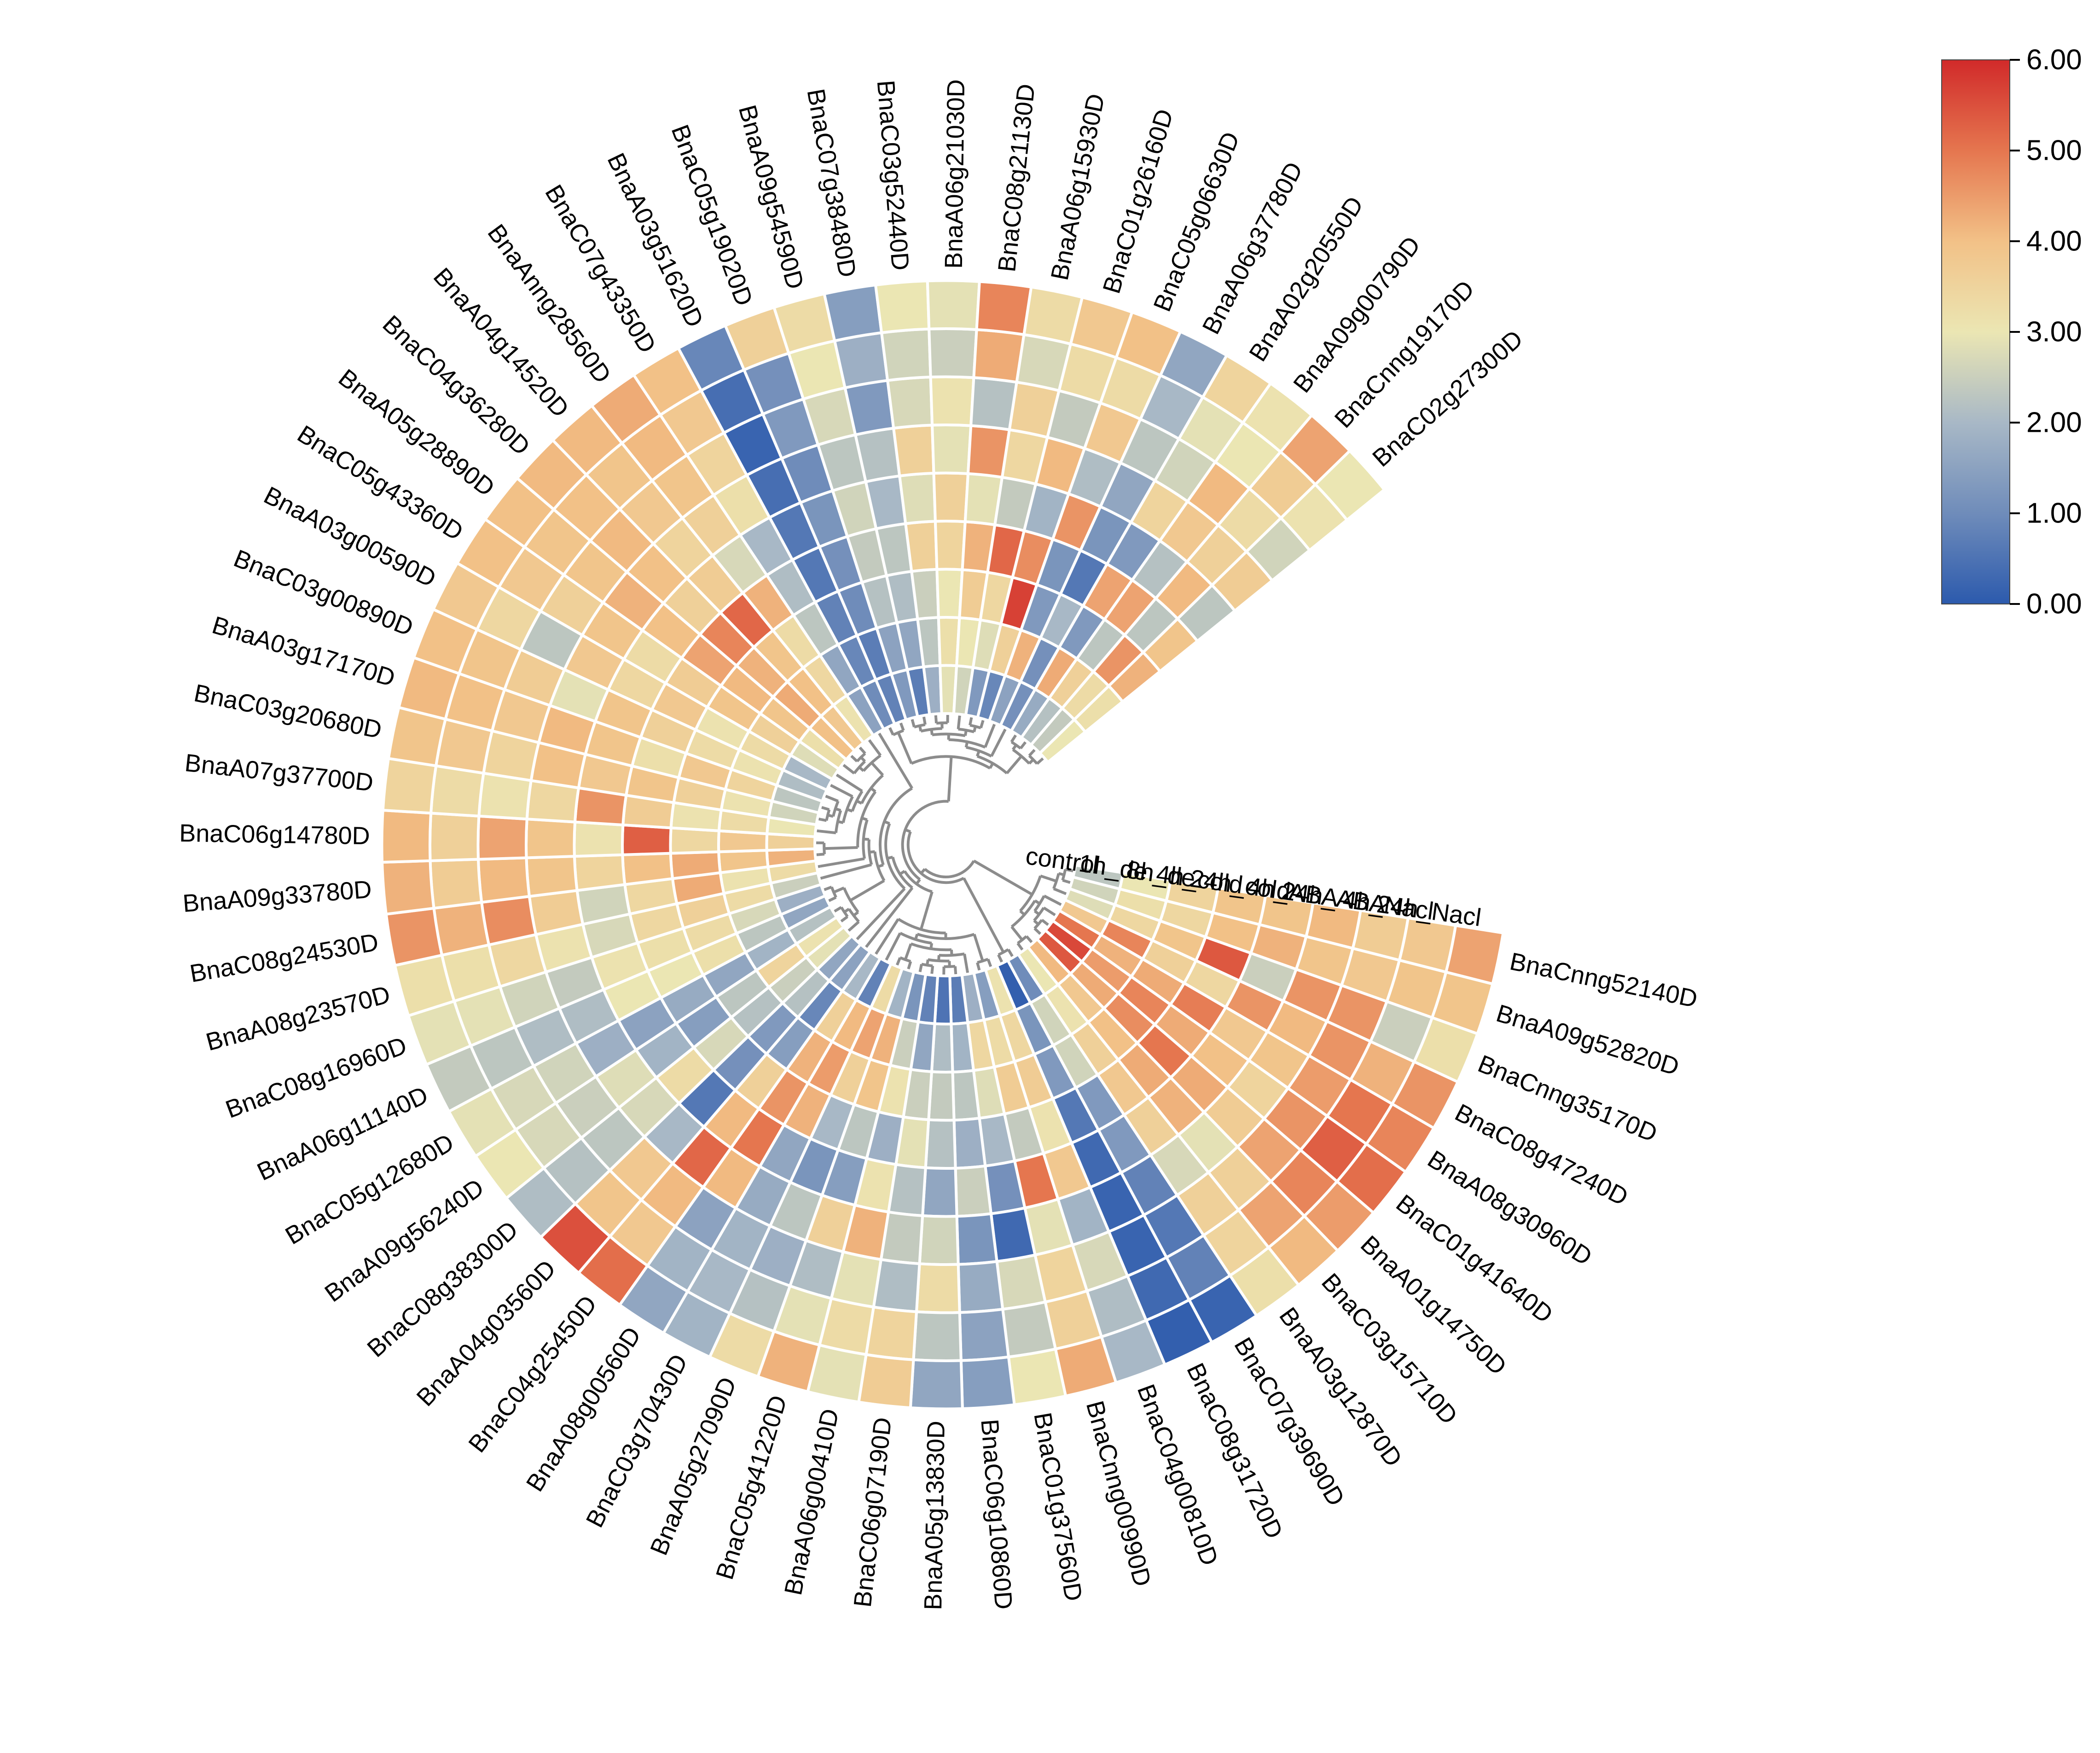  What do you see at coordinates (1604, 980) in the screenshot?
I see `gene-label: BnaCnng52140D` at bounding box center [1604, 980].